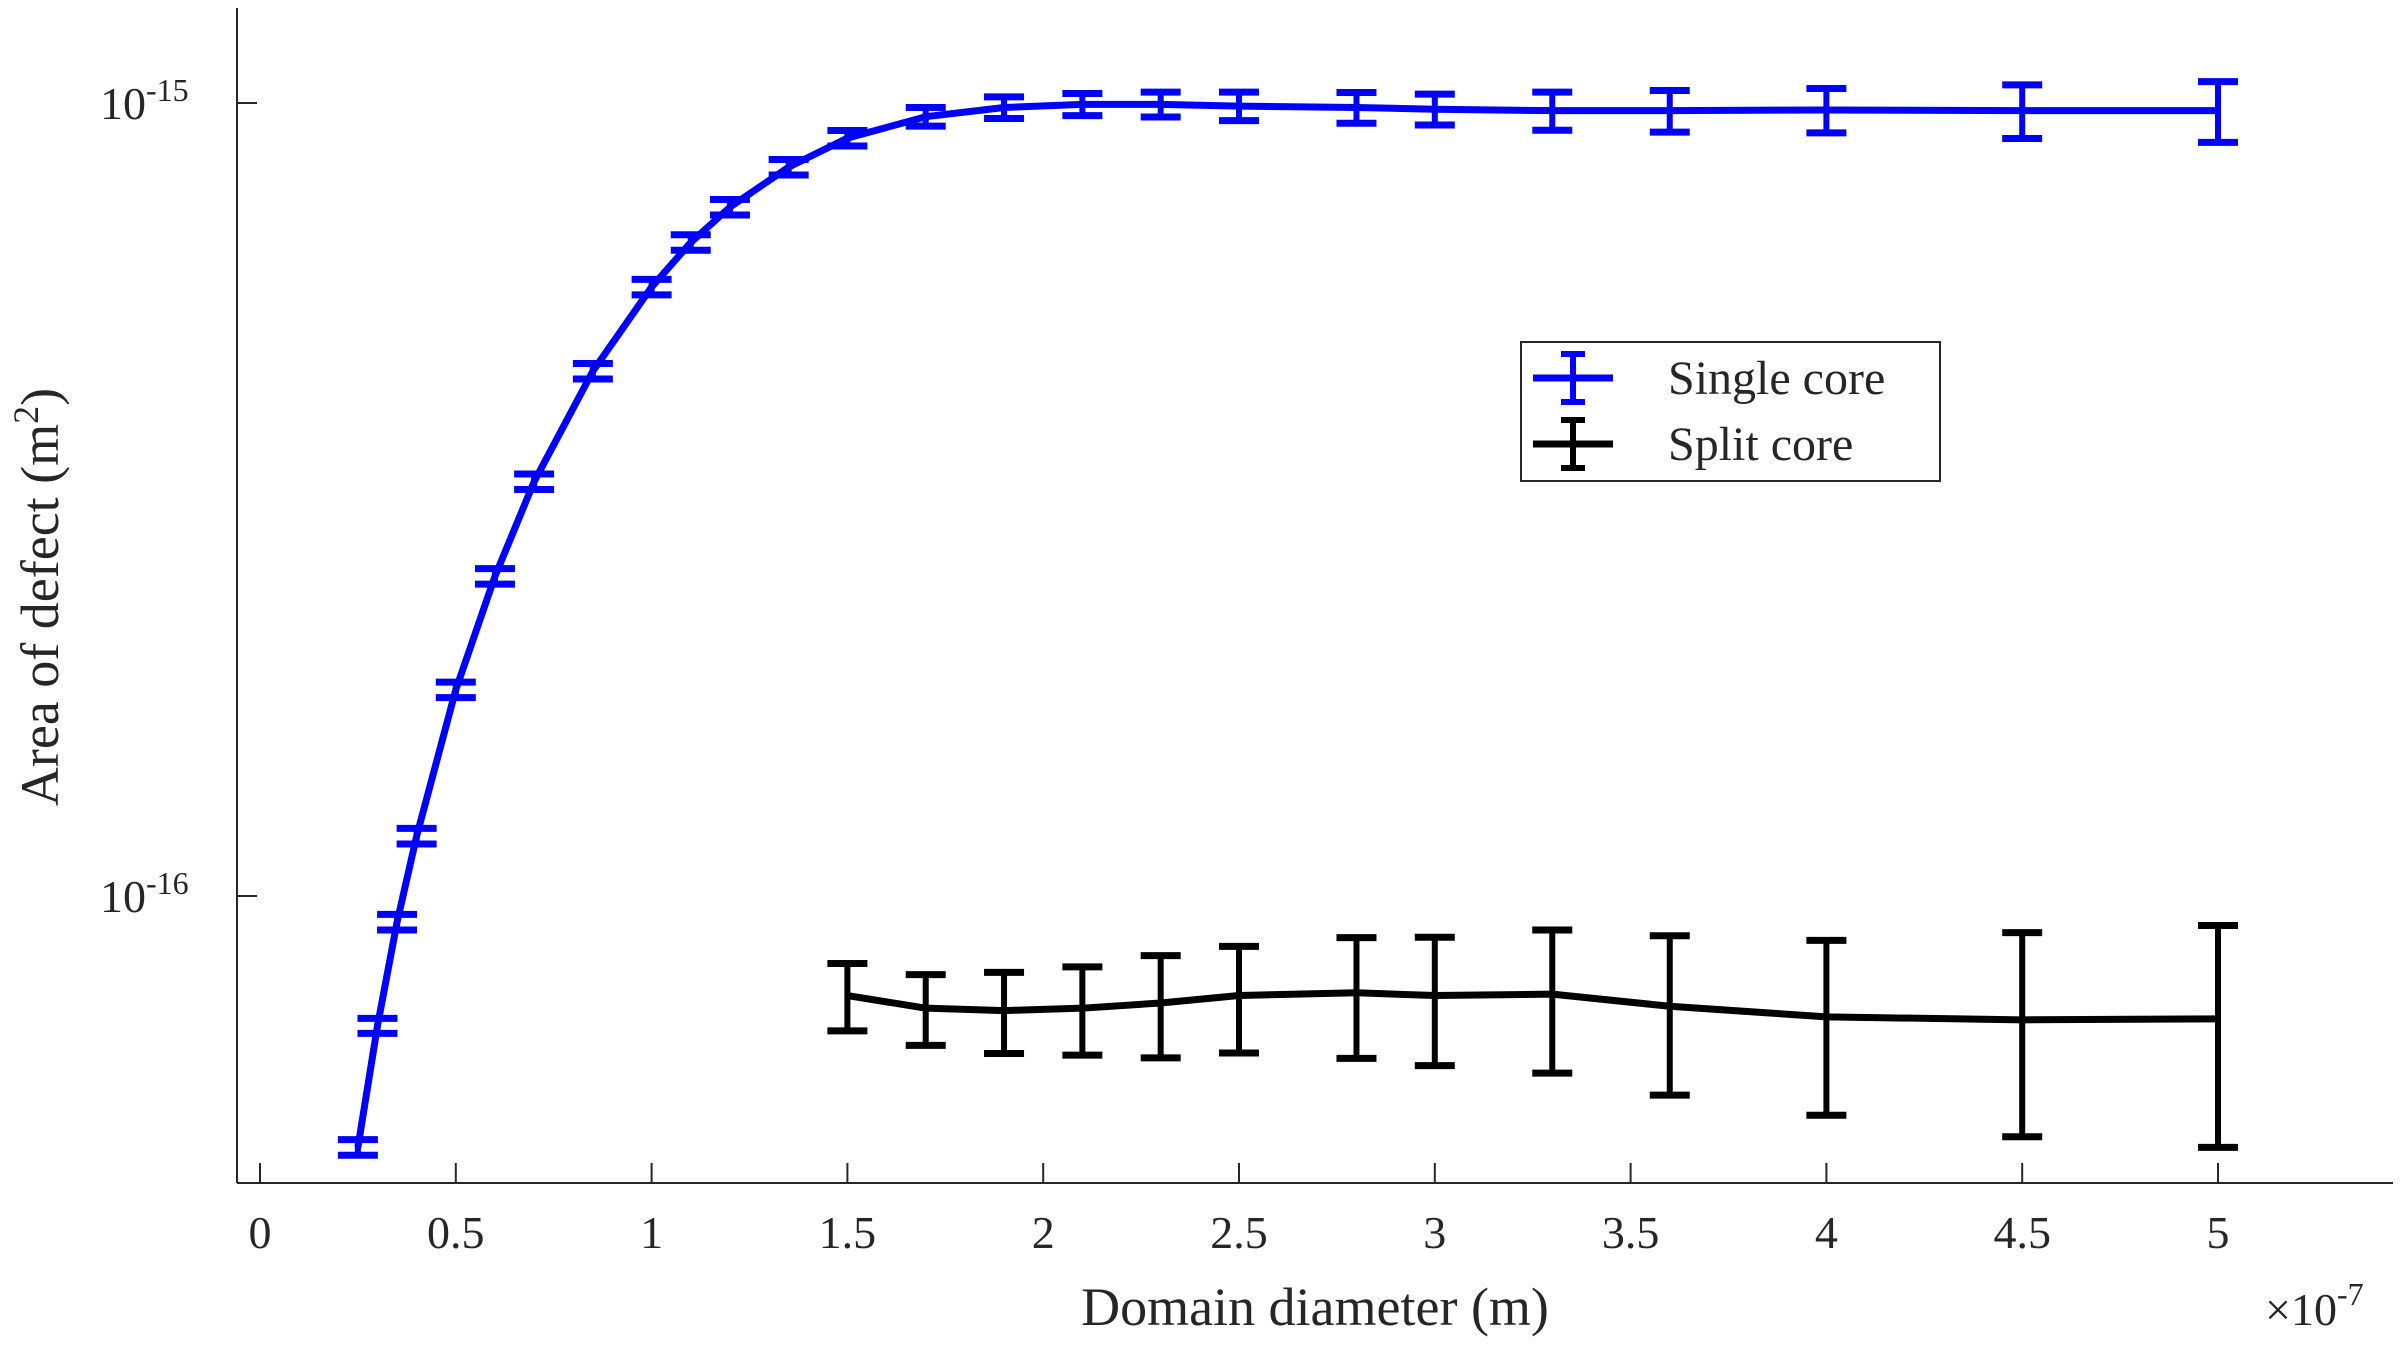 The image size is (2400, 1345). Describe the element at coordinates (2218, 1232) in the screenshot. I see `x-tick-label: 5` at that location.